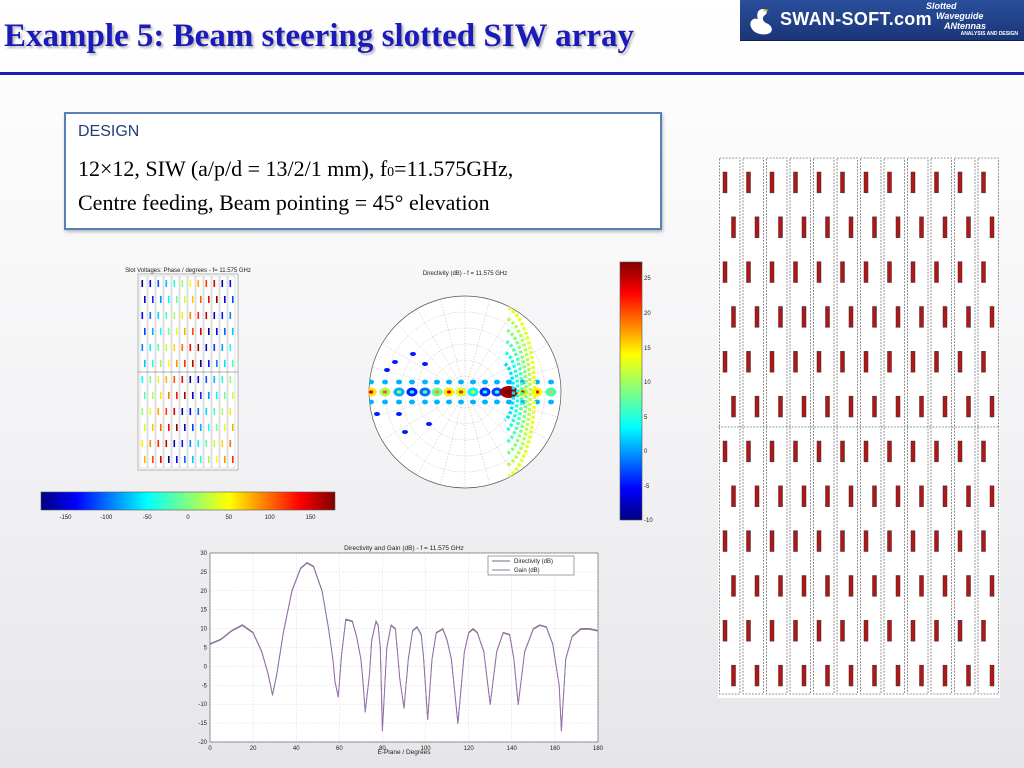 This screenshot has height=768, width=1024. Describe the element at coordinates (465, 274) in the screenshot. I see `polar-plot-title: Directivity (dB) - f = 11.575 GHz` at that location.